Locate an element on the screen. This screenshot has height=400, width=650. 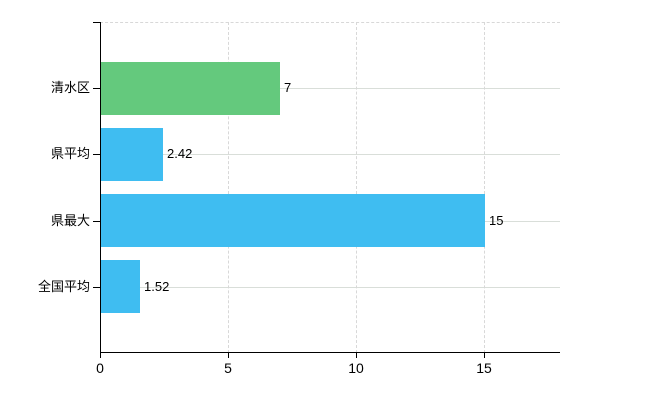
category-label-県最大: 県最大 is located at coordinates (70, 220).